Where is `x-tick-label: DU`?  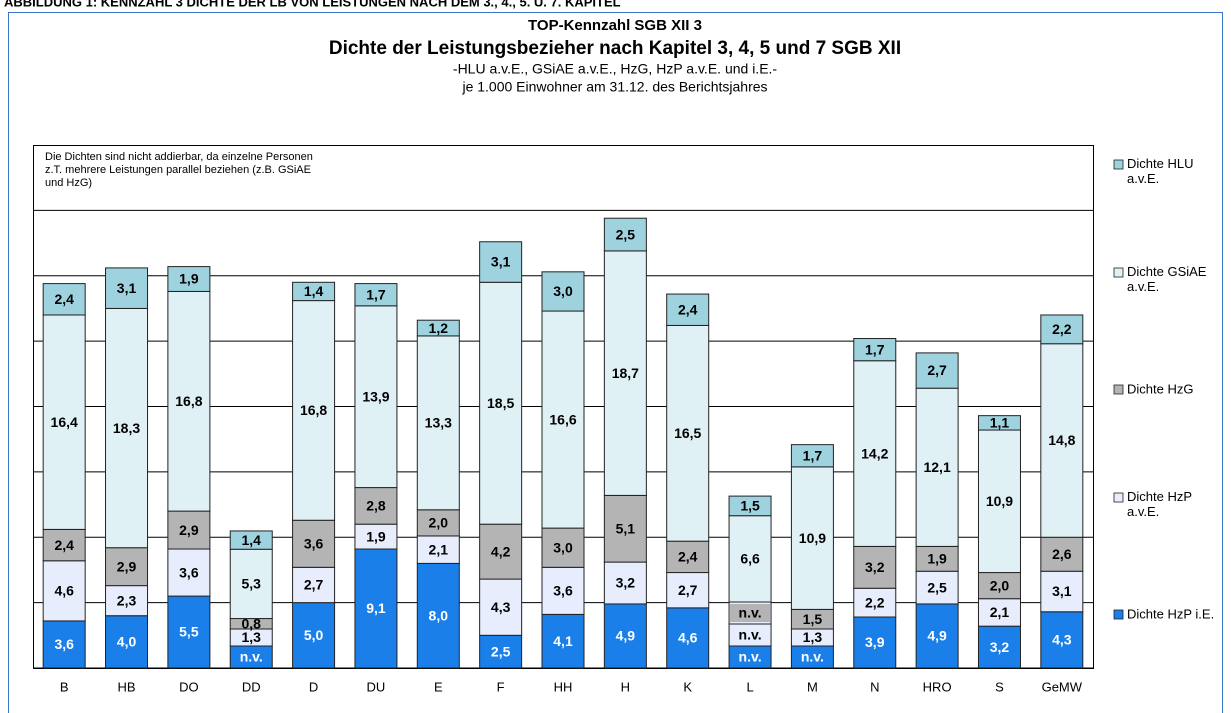 x-tick-label: DU is located at coordinates (376, 686).